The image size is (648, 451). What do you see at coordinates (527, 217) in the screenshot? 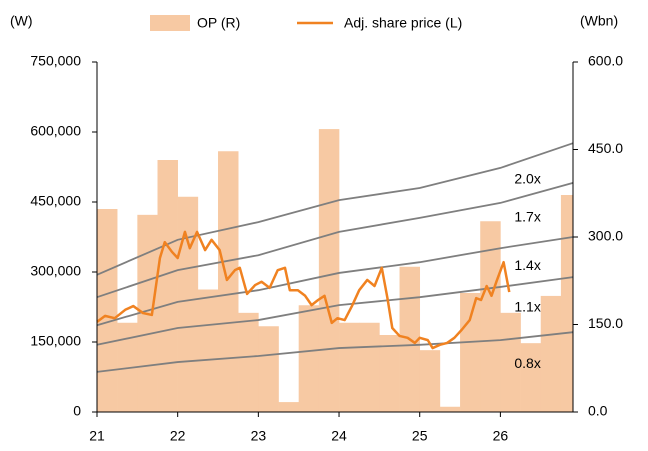
I see `band-label: 1.7x` at bounding box center [527, 217].